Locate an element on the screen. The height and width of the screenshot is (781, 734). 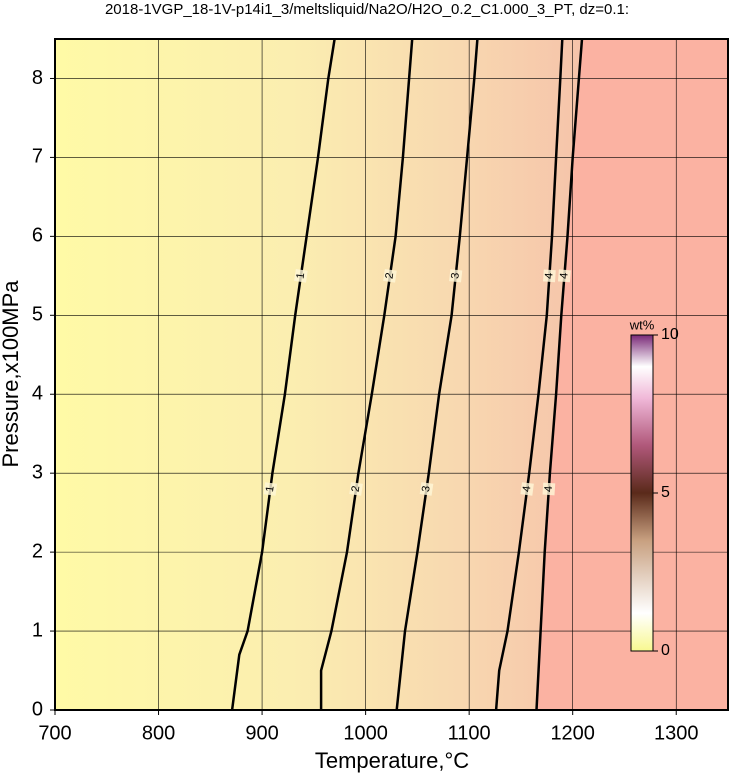
y-tick-label: 6 is located at coordinates (37, 236).